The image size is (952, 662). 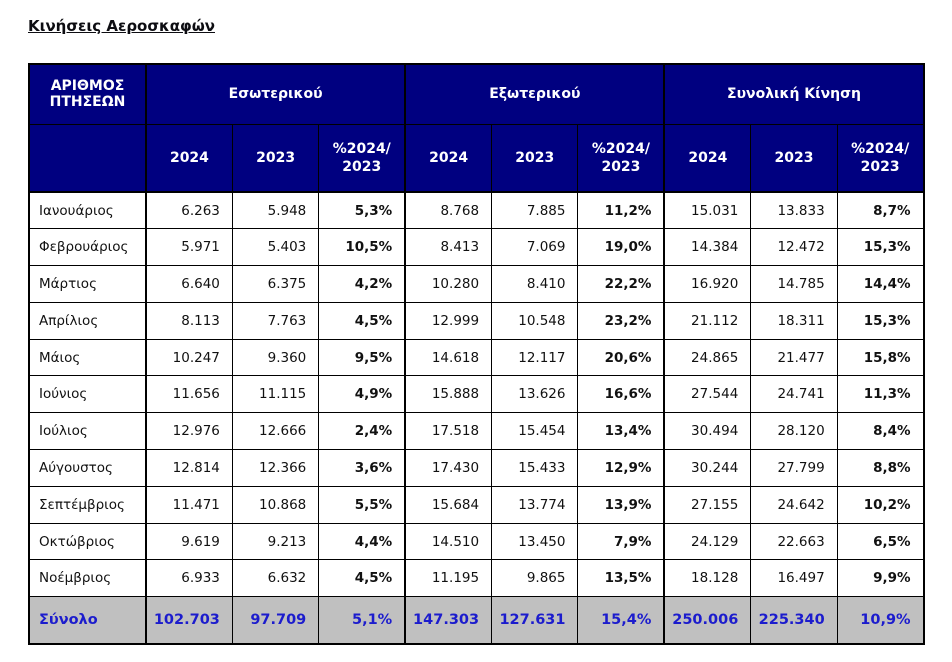 I want to click on value-cell: 11.115, so click(x=275, y=394).